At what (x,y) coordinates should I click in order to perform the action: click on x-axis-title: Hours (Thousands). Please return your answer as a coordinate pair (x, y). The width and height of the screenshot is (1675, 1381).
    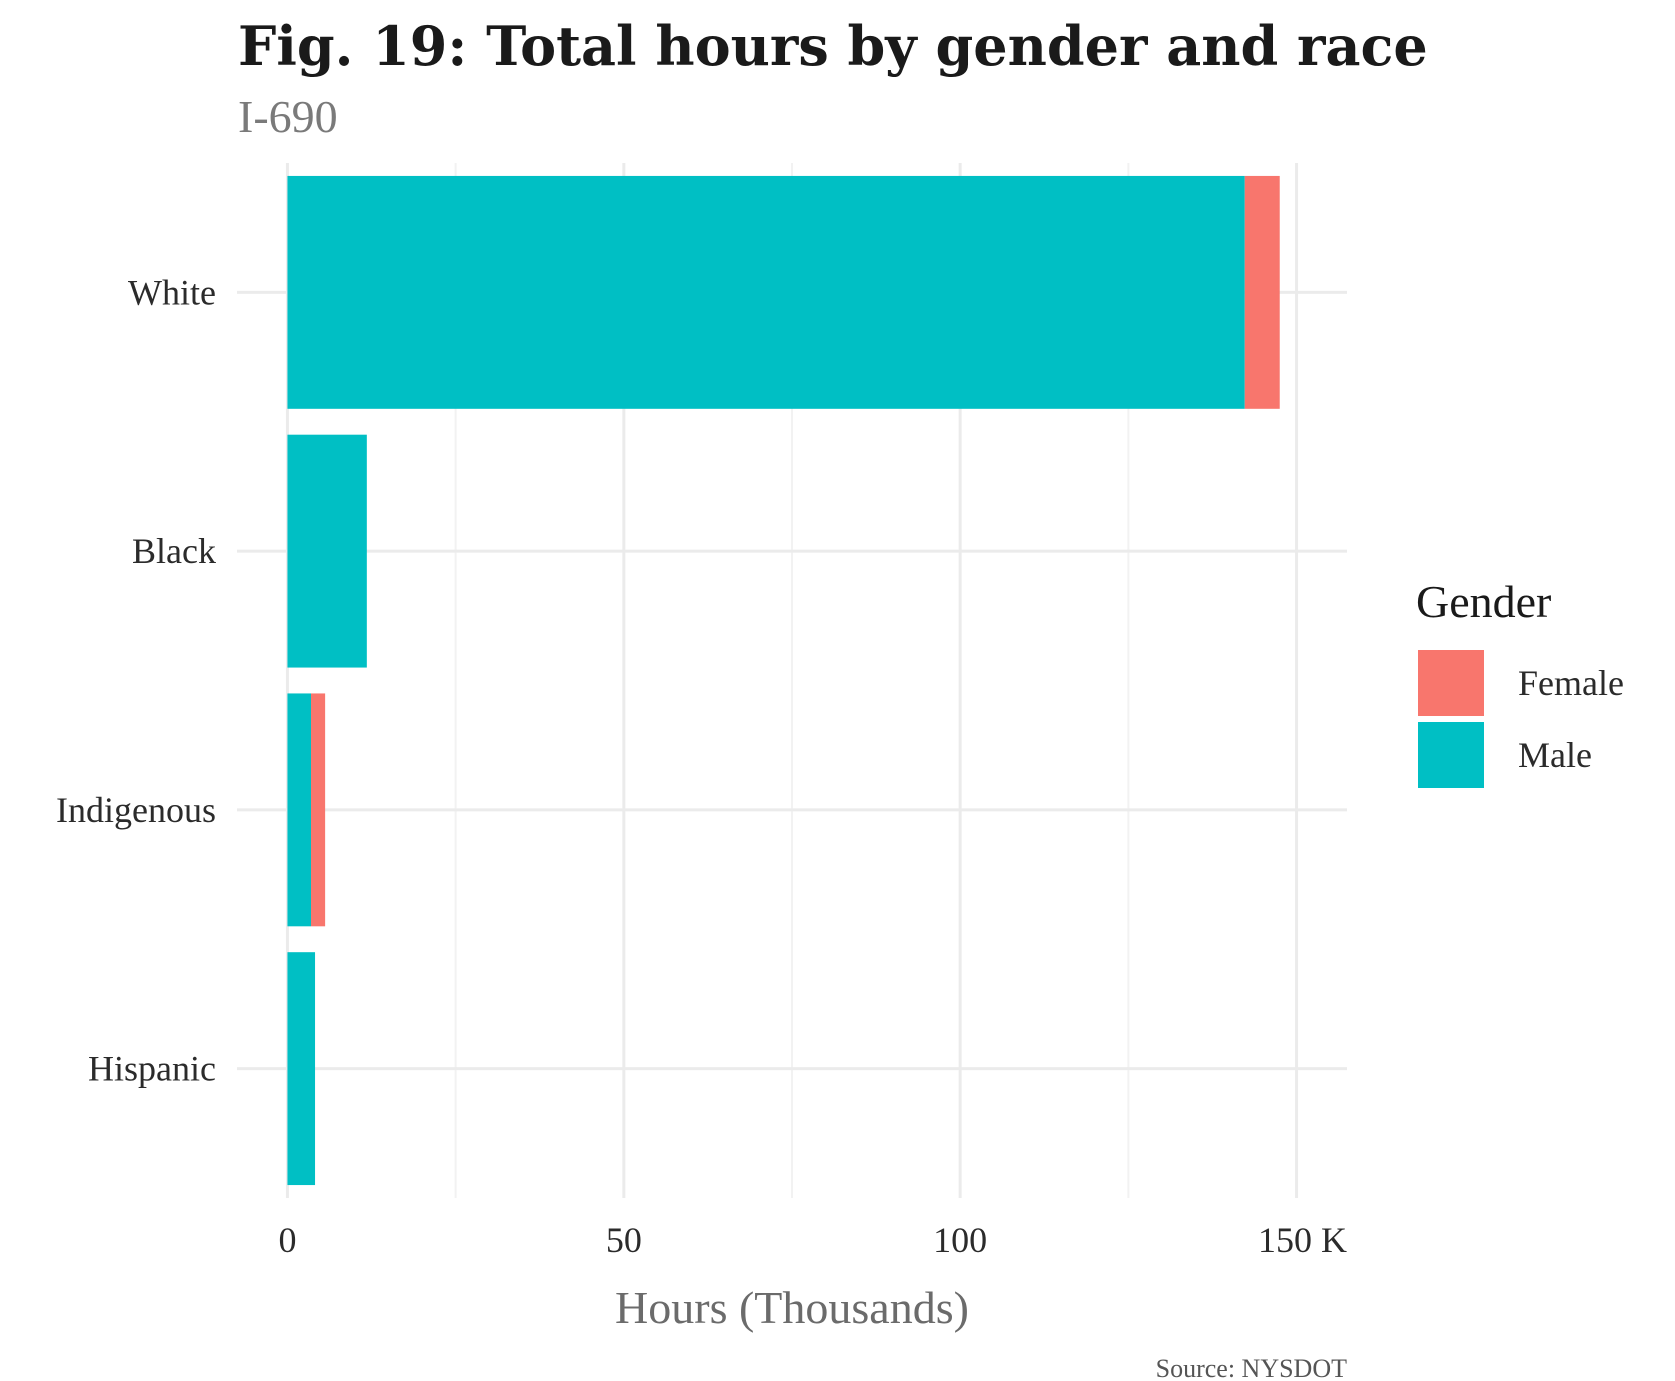
    Looking at the image, I should click on (792, 1307).